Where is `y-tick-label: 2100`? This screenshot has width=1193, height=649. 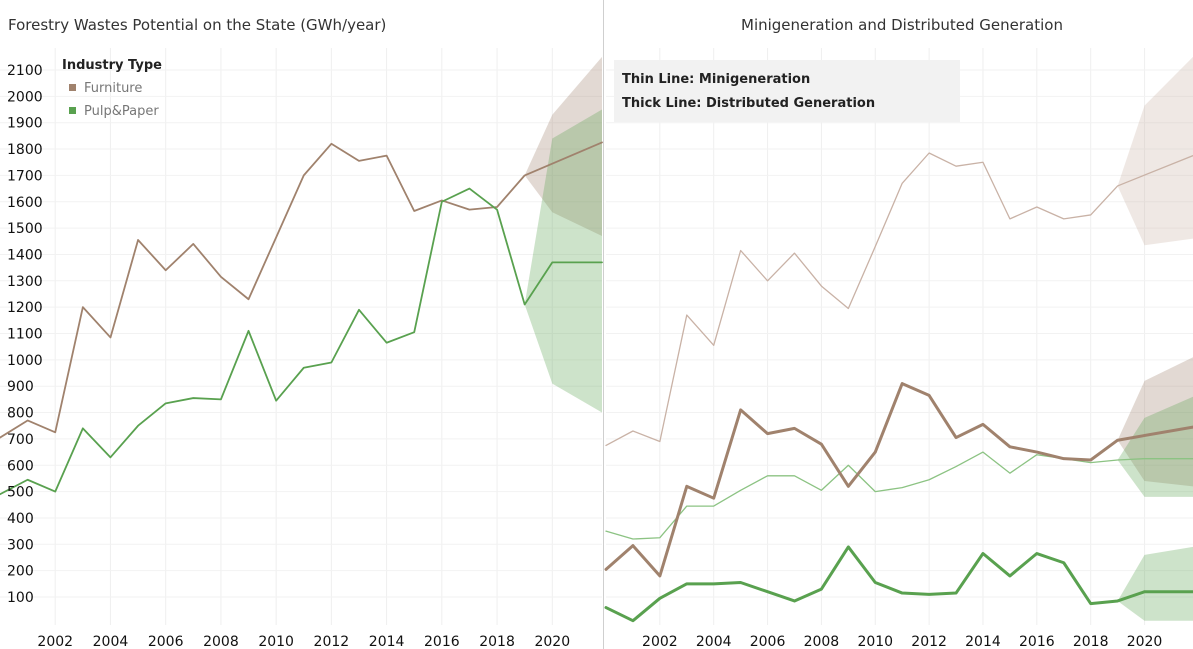 y-tick-label: 2100 is located at coordinates (25, 71).